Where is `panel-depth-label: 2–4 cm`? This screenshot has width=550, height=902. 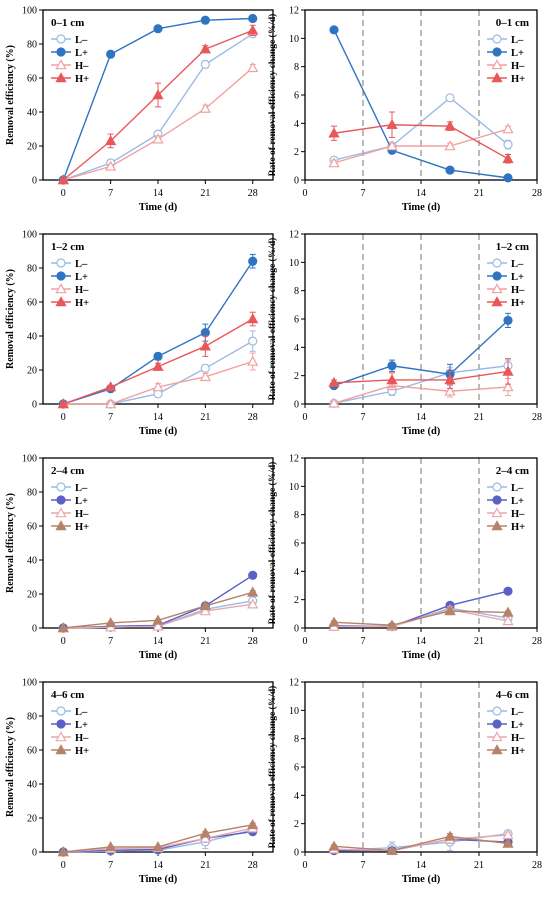 panel-depth-label: 2–4 cm is located at coordinates (512, 471).